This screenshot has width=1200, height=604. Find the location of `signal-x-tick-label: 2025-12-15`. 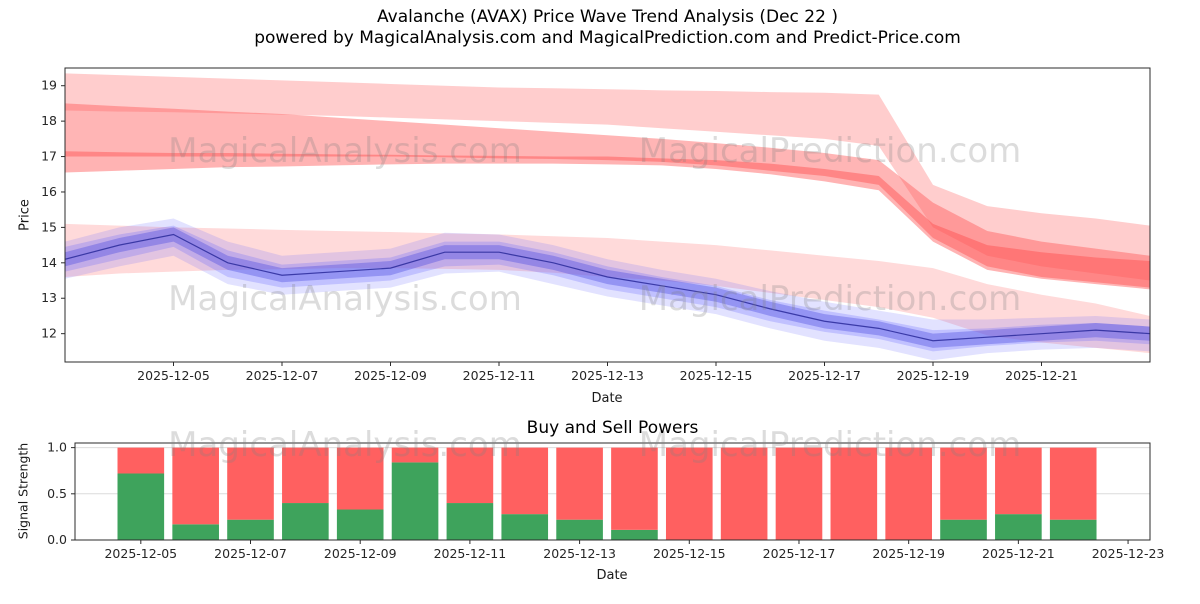

signal-x-tick-label: 2025-12-15 is located at coordinates (689, 553).